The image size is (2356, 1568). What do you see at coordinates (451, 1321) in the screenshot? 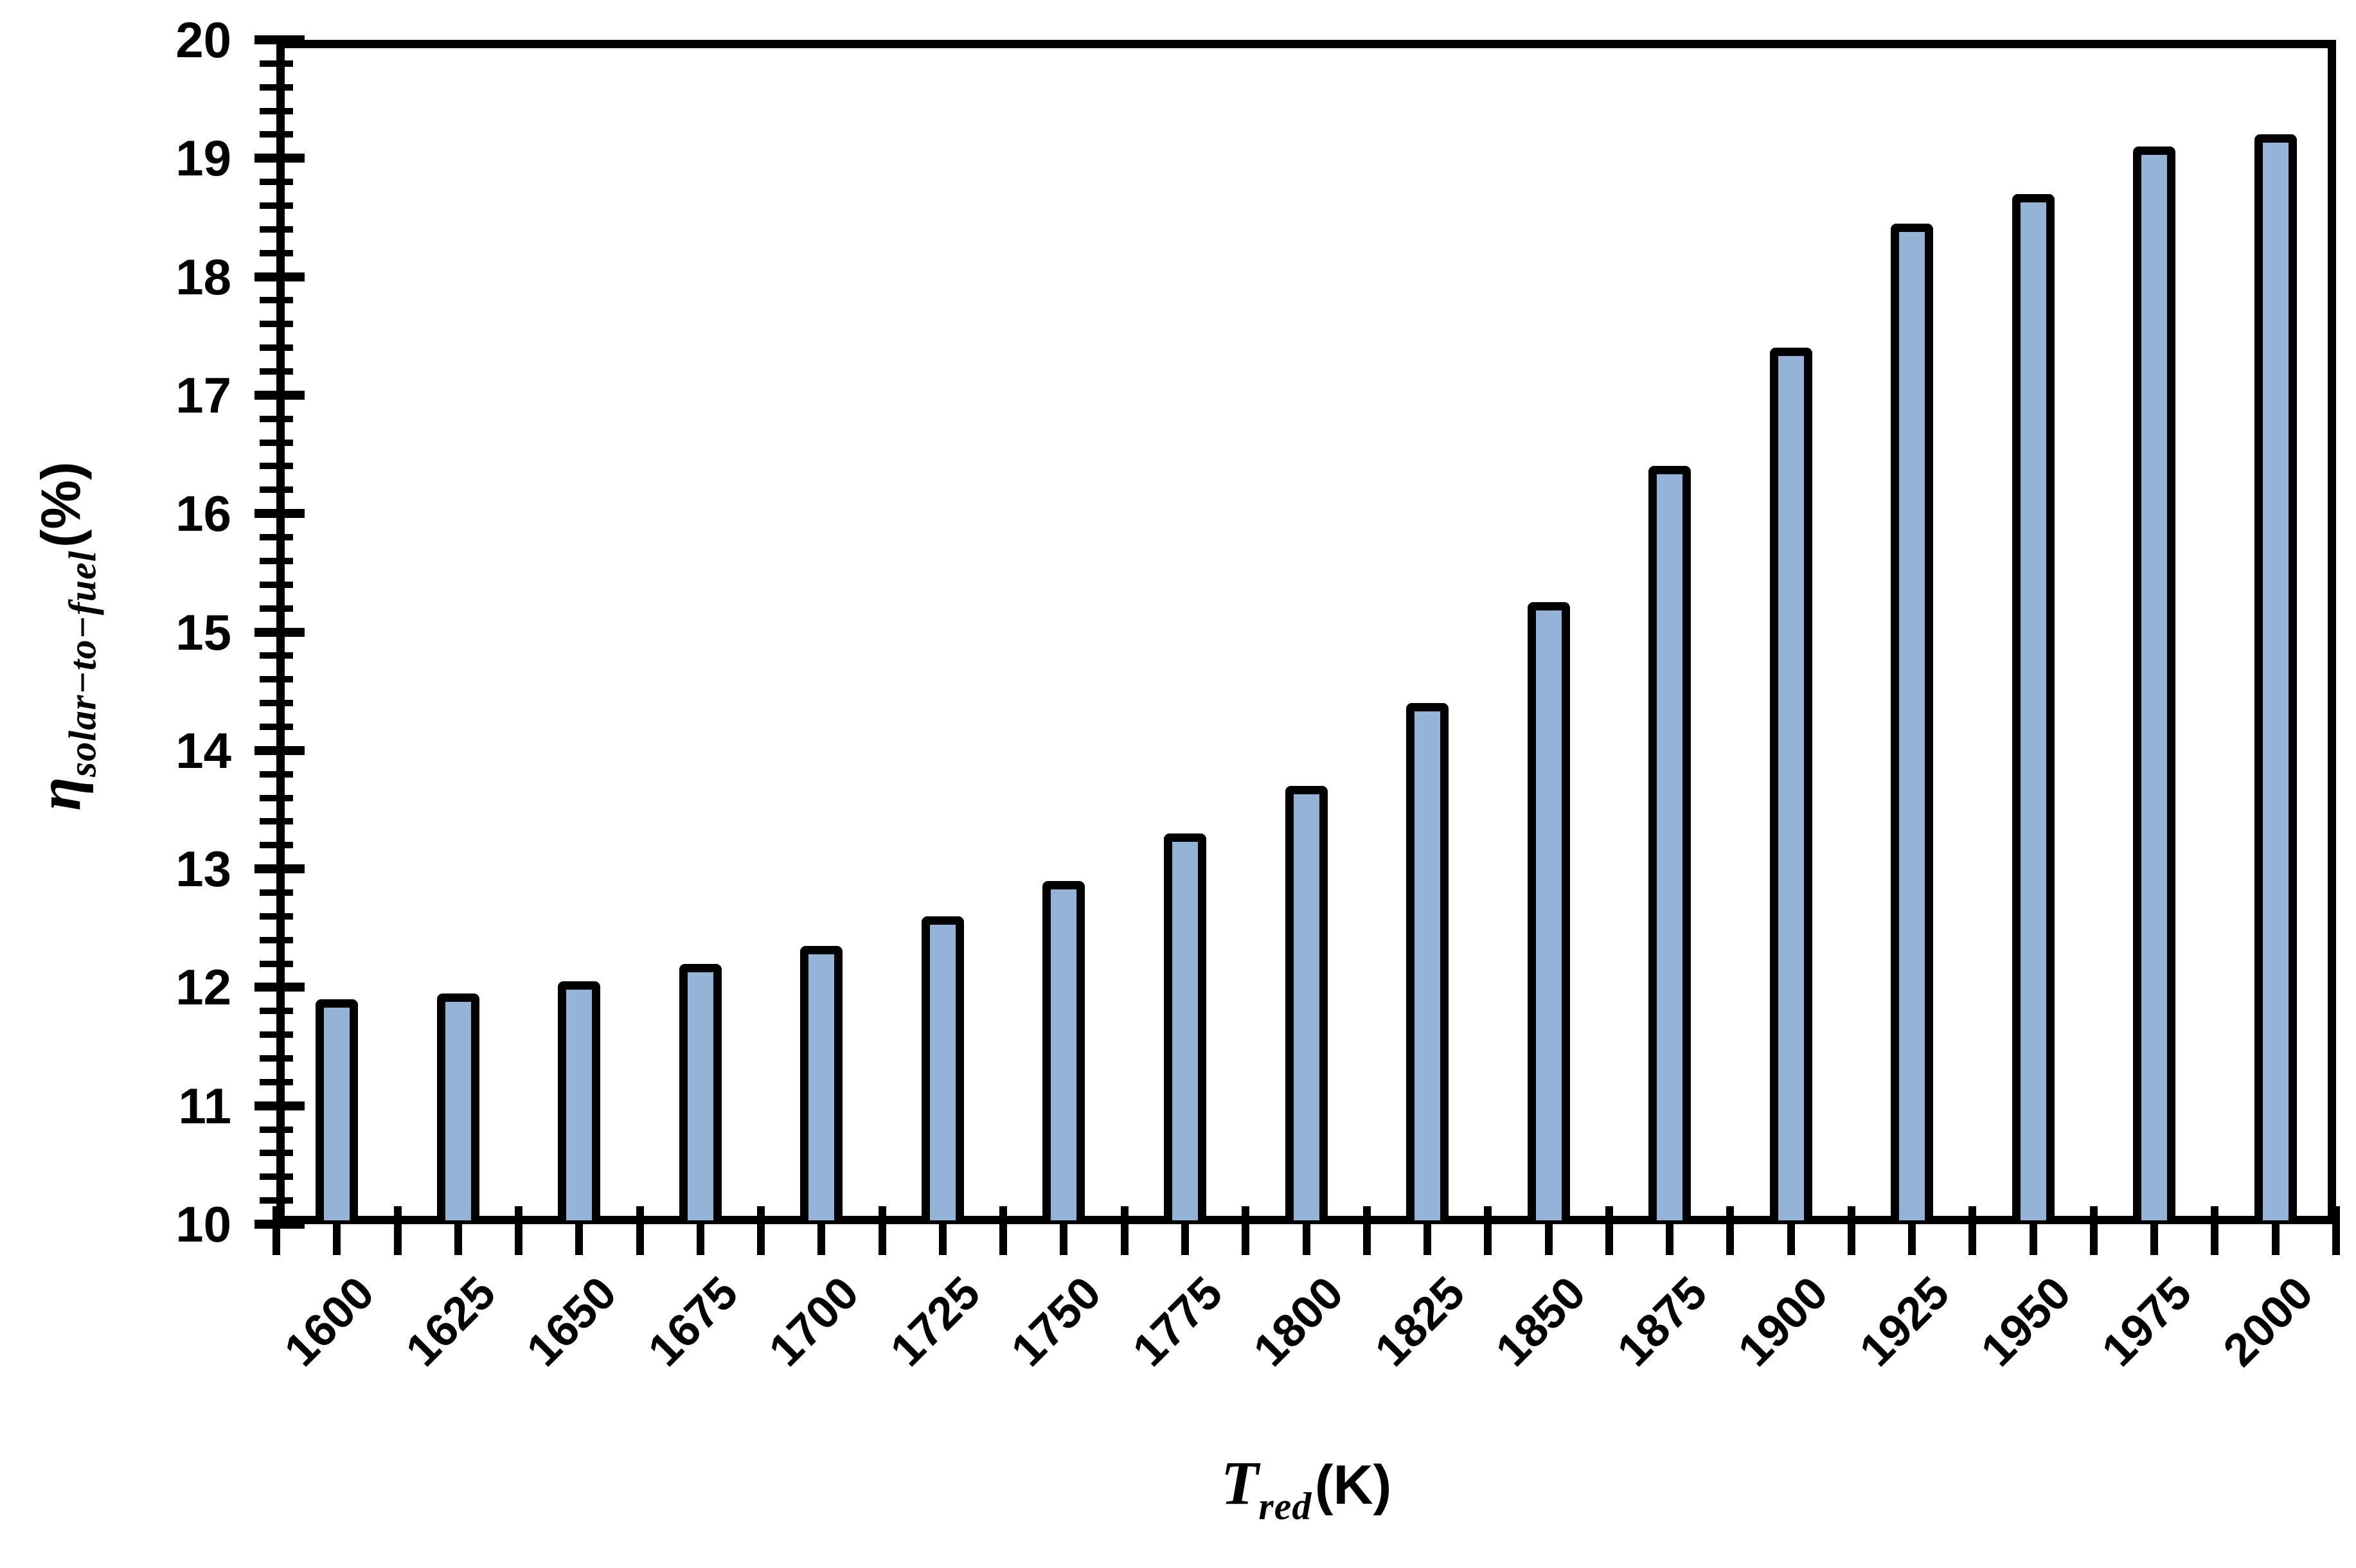
I see `x-tick-label: 1625` at bounding box center [451, 1321].